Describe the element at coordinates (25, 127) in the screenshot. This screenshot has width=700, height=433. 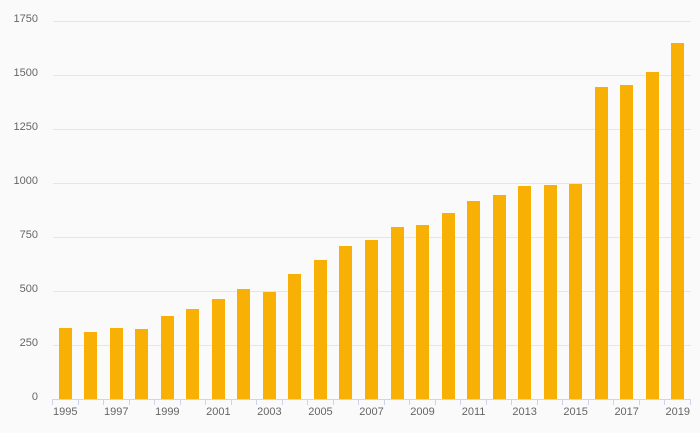
I see `y-axis-label: 1250` at that location.